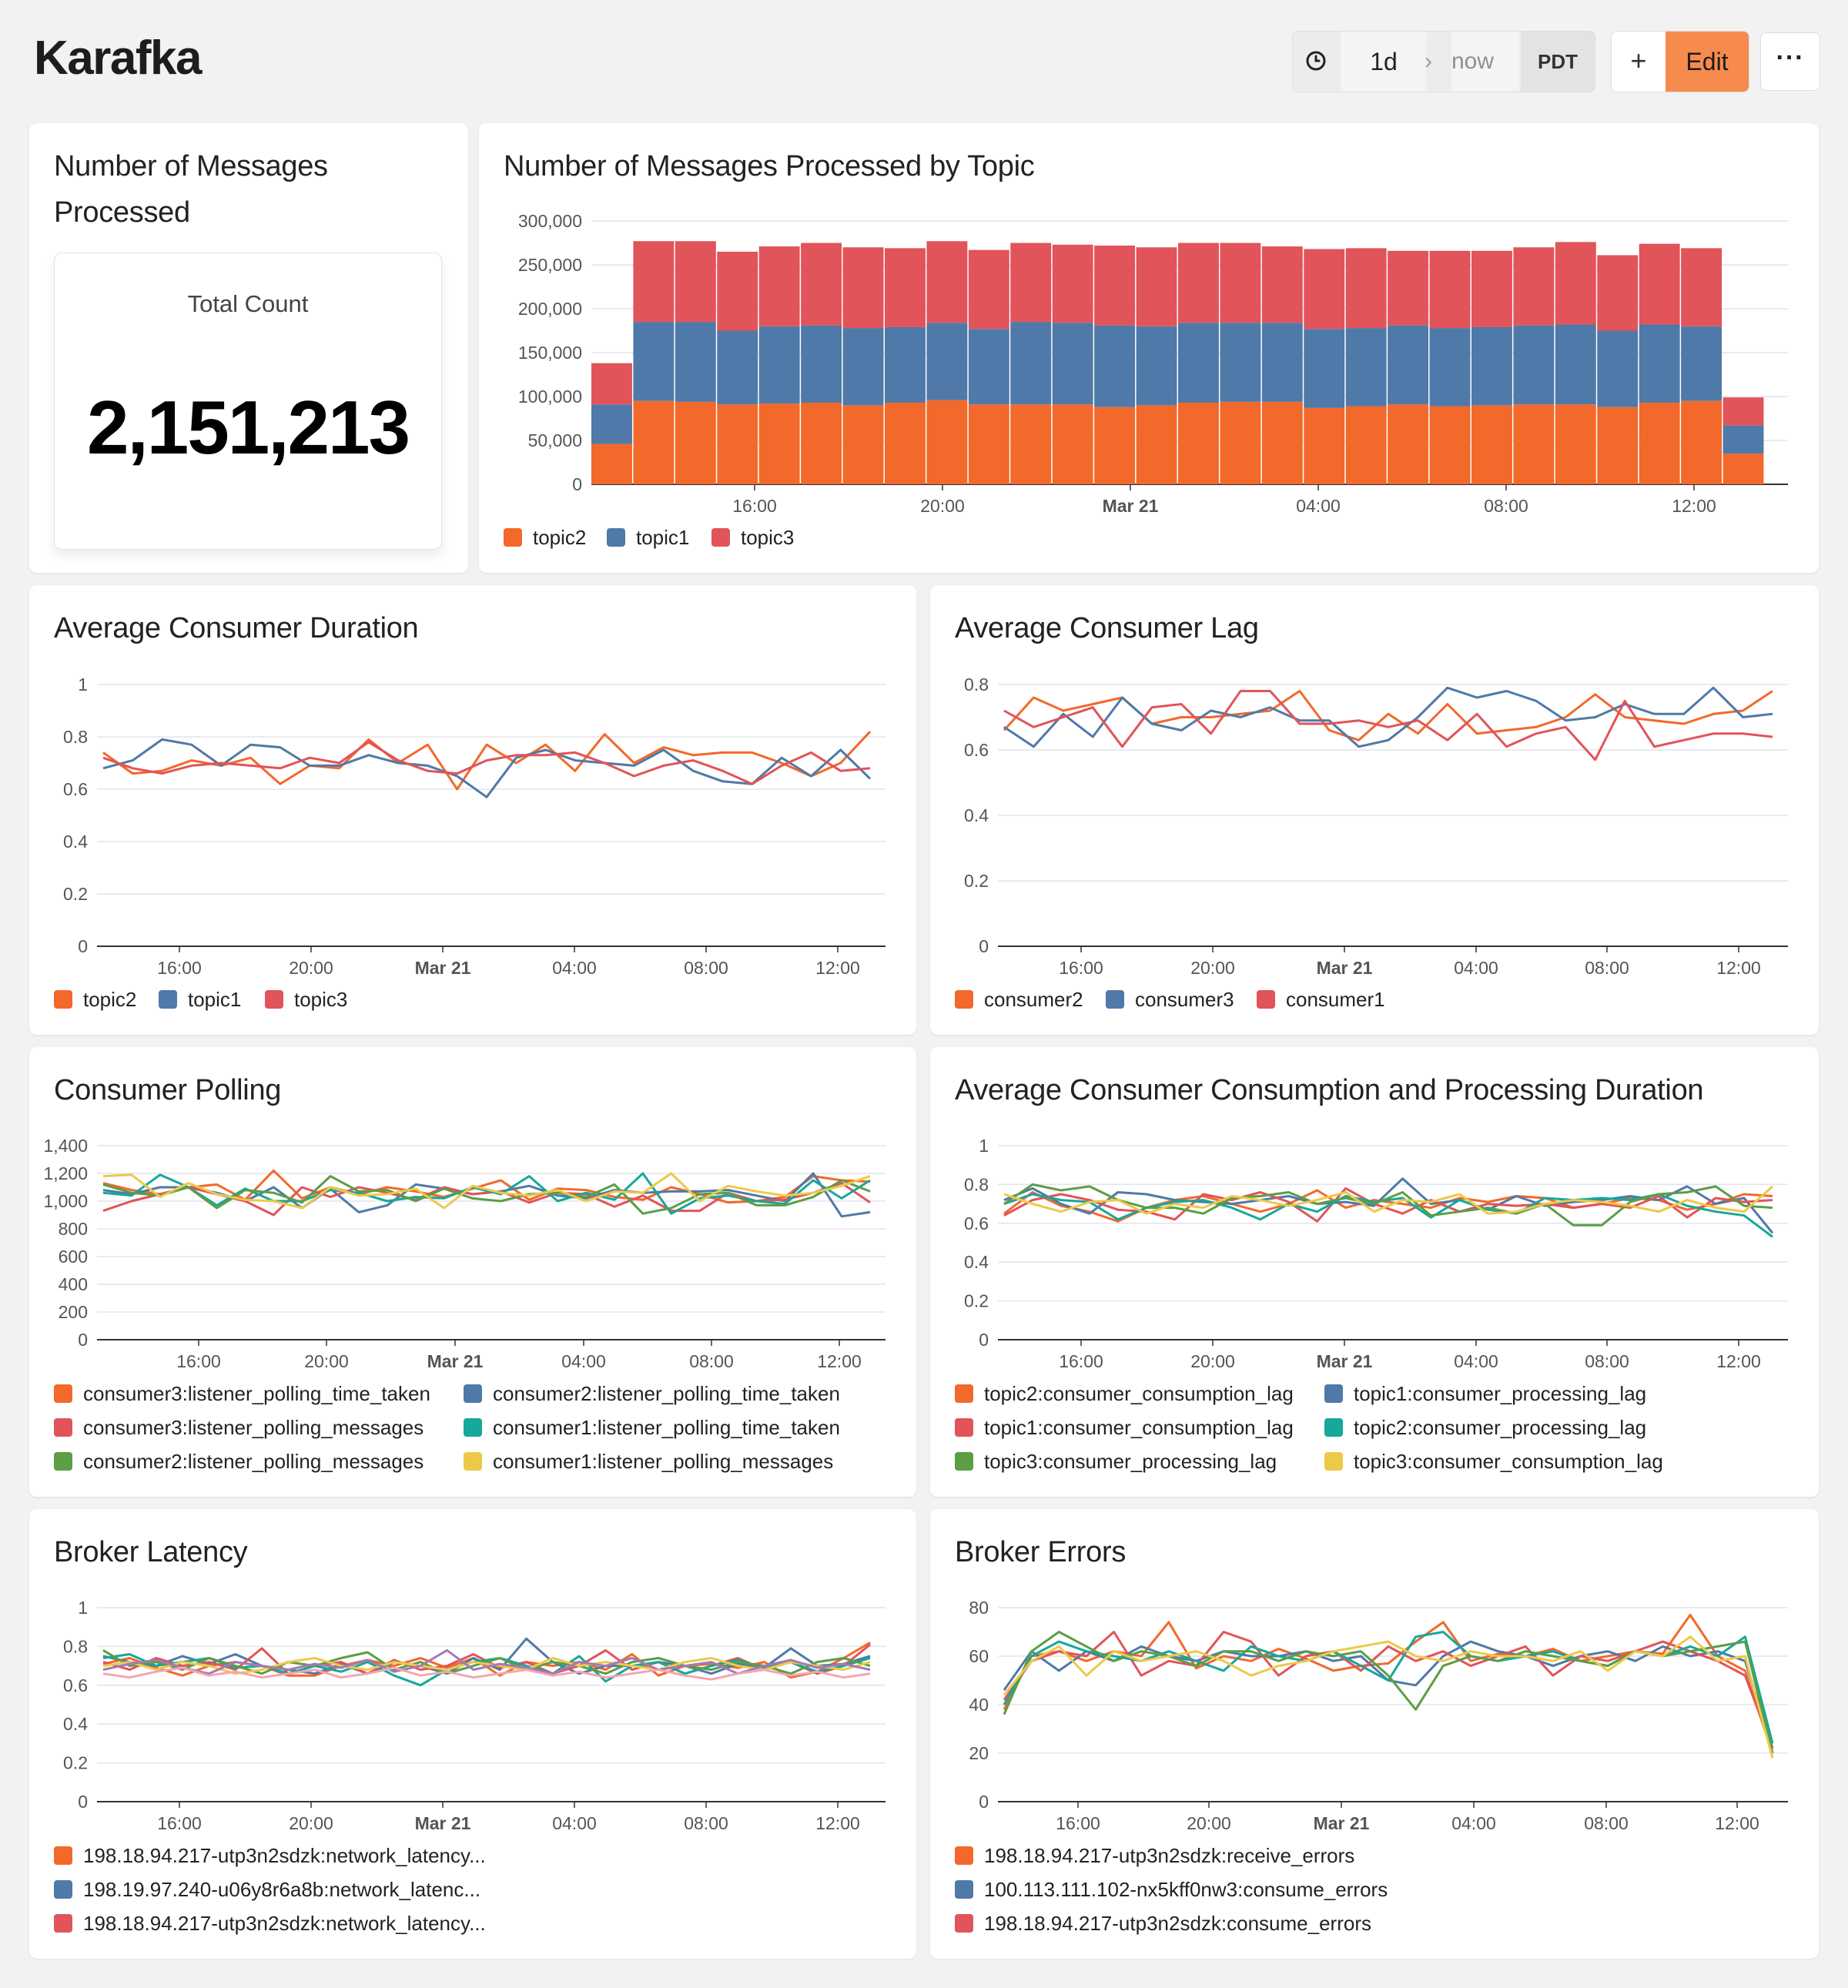  What do you see at coordinates (1163, 1923) in the screenshot?
I see `legend-item-198.18.94.217-utp3n2sdzk:consume_errors: 198.18.94.217-utp3n2sdzk:consume_errors` at bounding box center [1163, 1923].